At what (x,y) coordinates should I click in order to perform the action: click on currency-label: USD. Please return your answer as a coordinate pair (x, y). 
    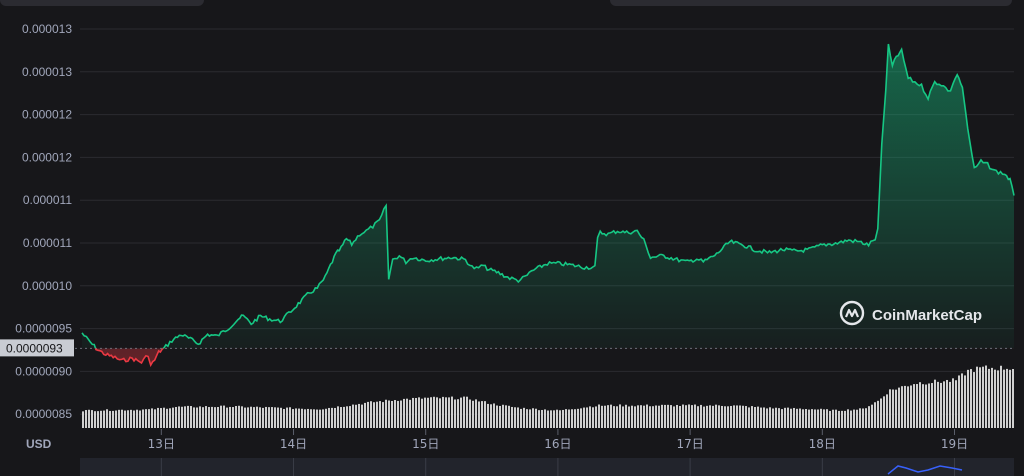
    Looking at the image, I should click on (39, 444).